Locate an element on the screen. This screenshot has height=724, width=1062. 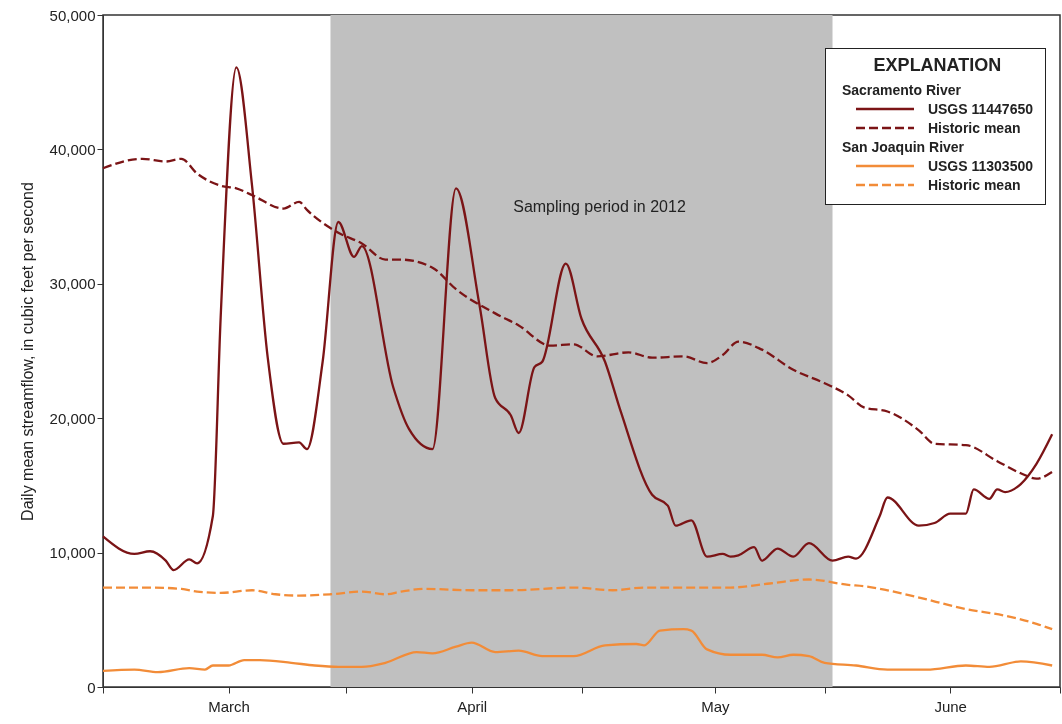
y-tick-label: 0 is located at coordinates (91, 687).